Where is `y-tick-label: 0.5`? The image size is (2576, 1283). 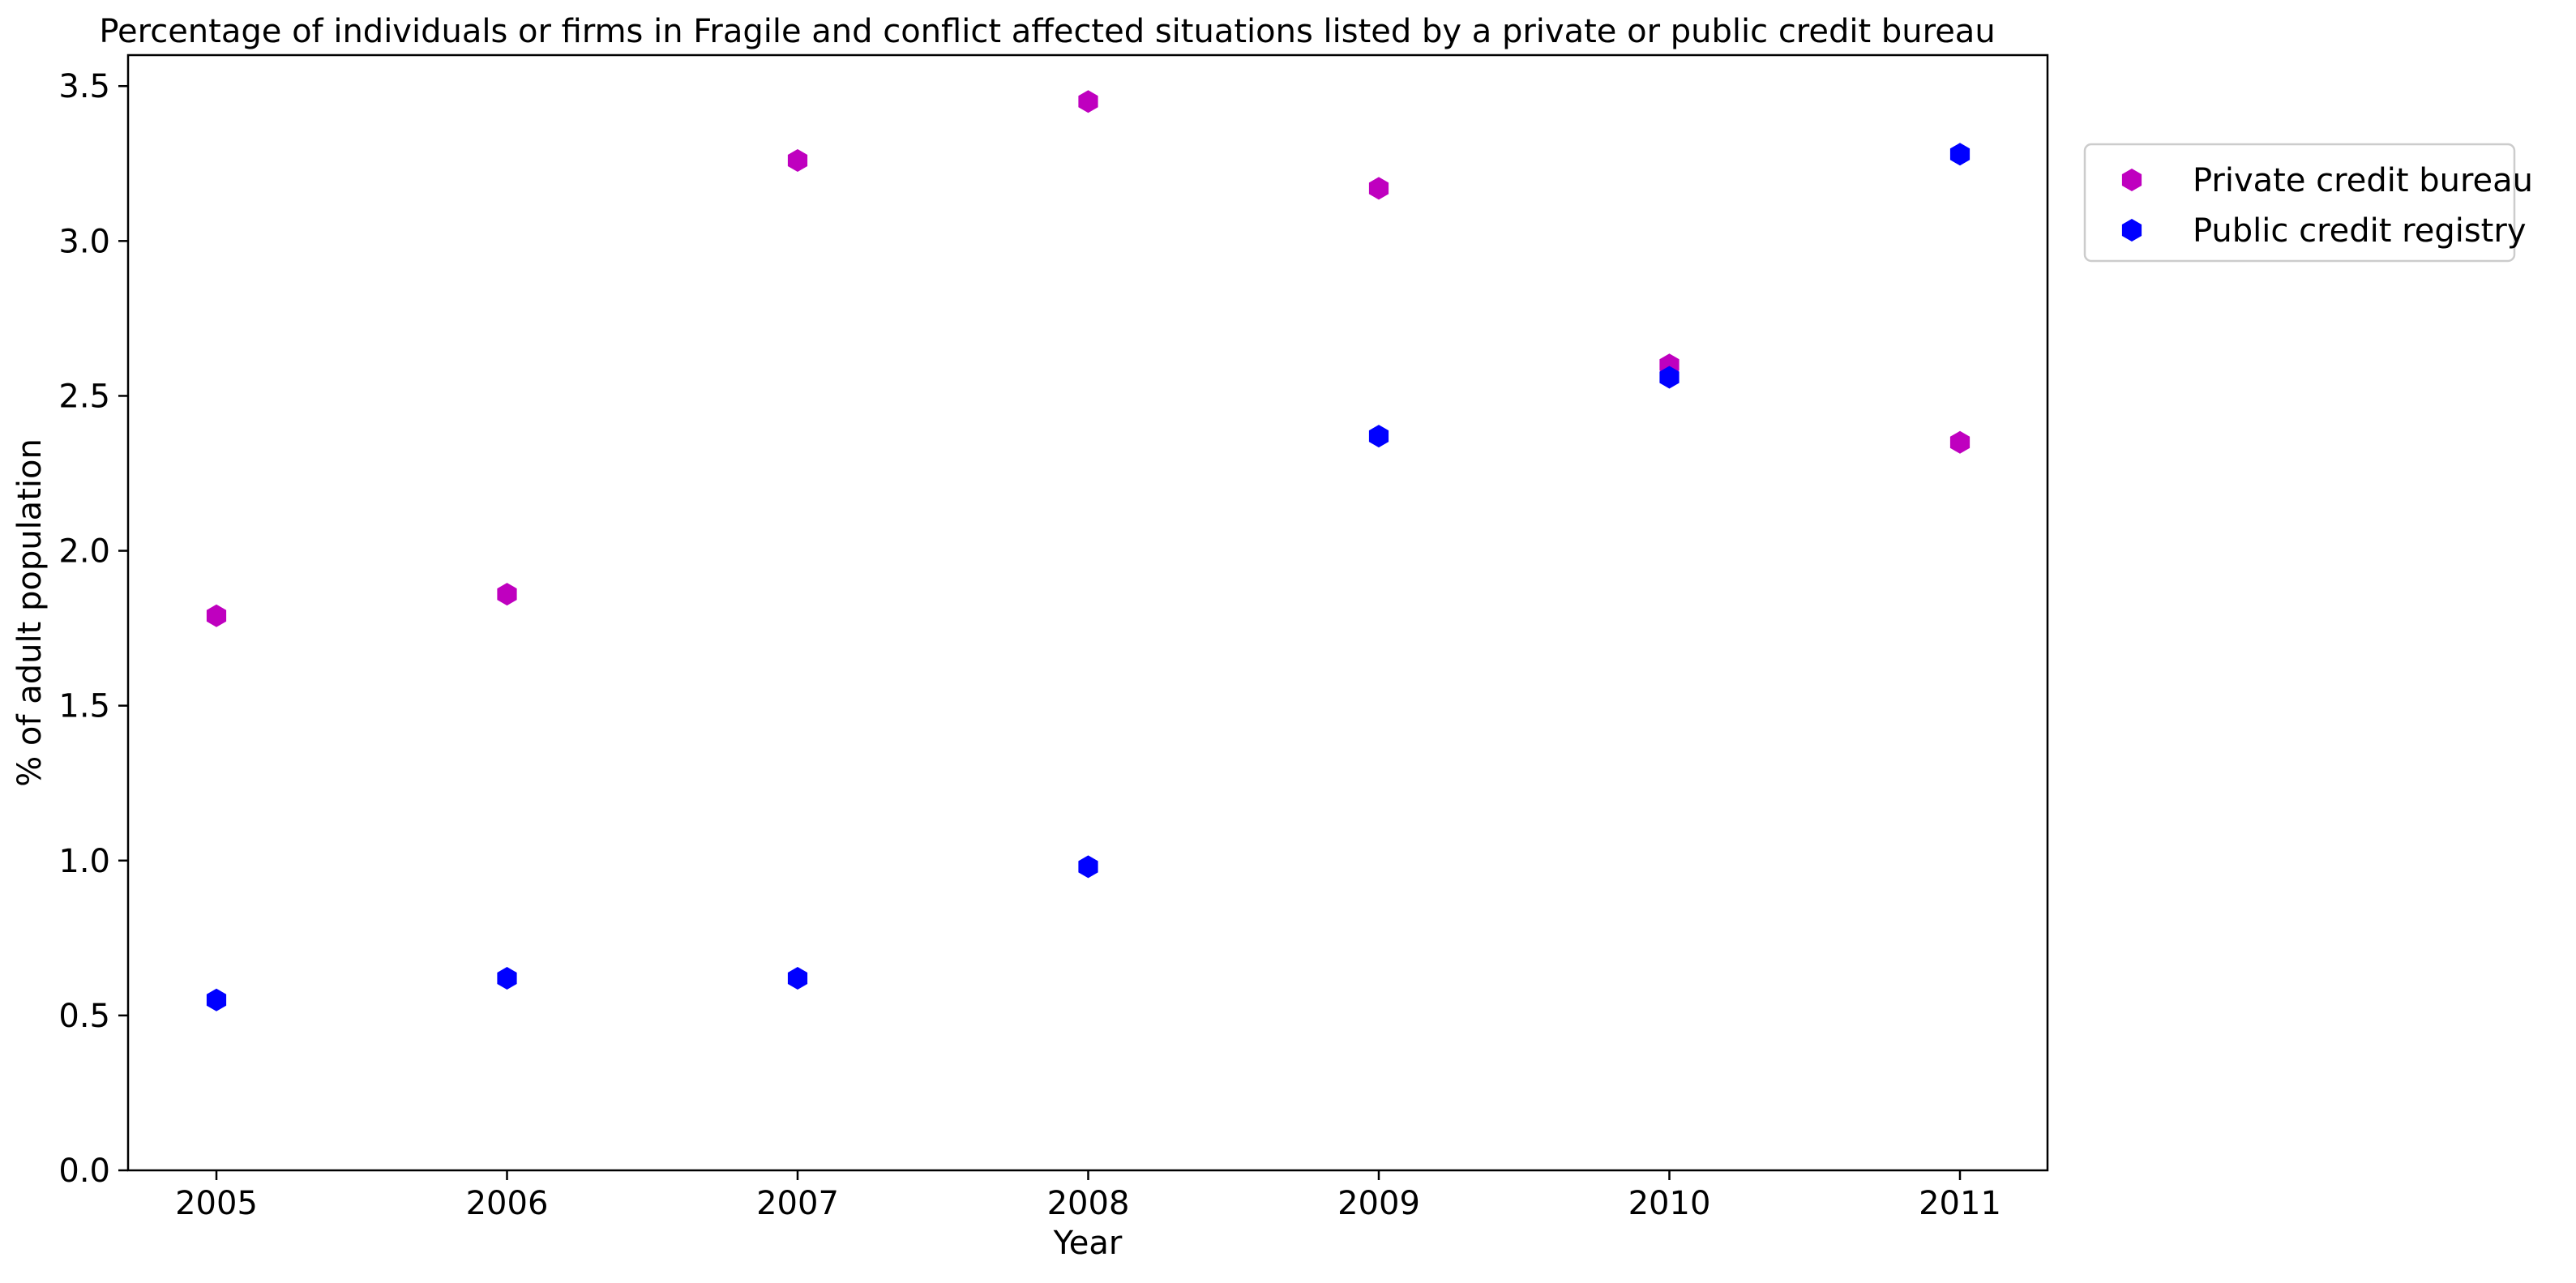 y-tick-label: 0.5 is located at coordinates (84, 1016).